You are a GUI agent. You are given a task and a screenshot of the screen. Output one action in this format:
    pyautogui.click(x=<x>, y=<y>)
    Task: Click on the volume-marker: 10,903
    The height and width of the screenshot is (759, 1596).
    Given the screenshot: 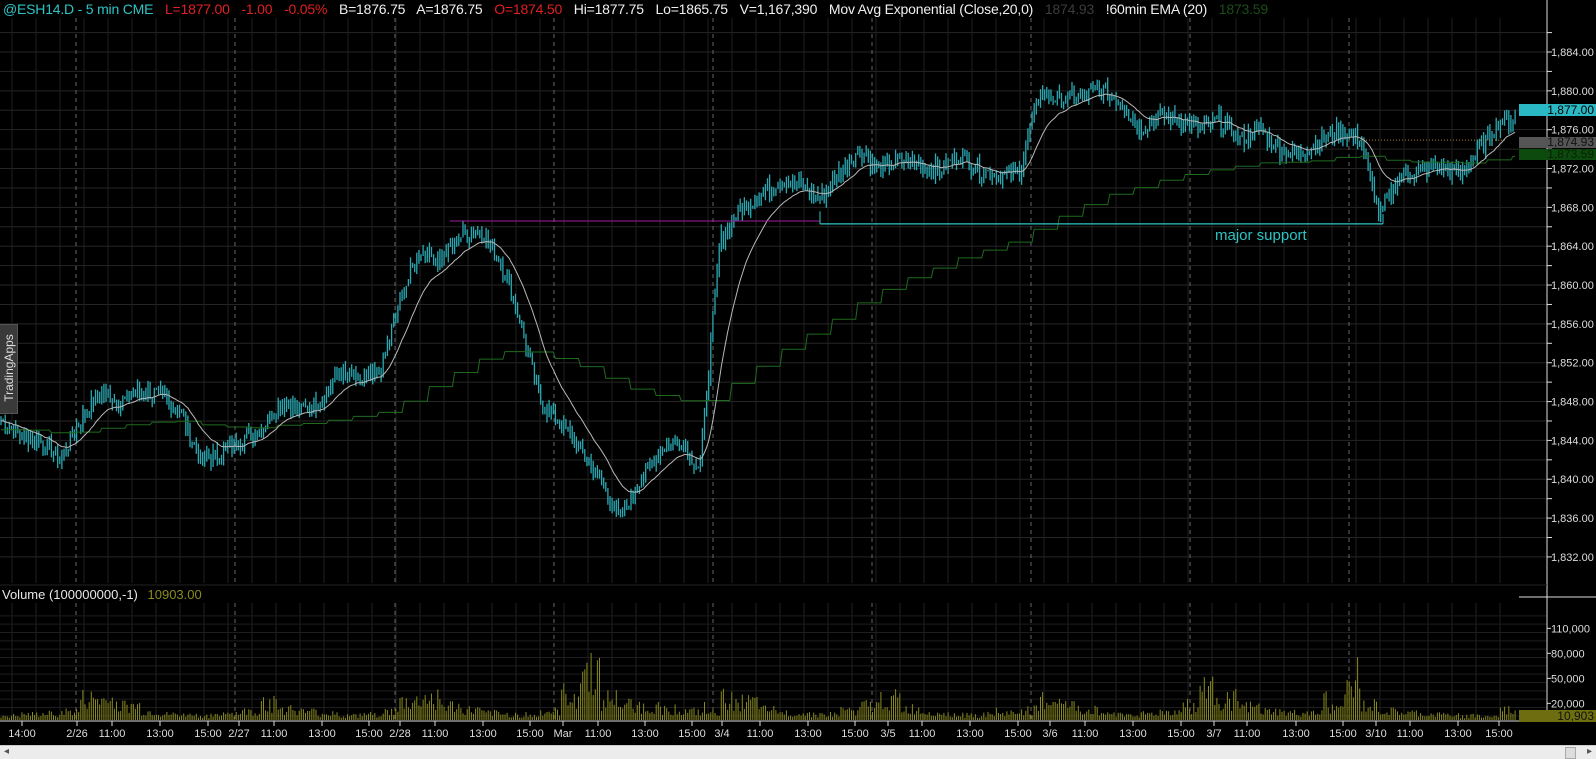 What is the action you would take?
    pyautogui.click(x=1557, y=716)
    